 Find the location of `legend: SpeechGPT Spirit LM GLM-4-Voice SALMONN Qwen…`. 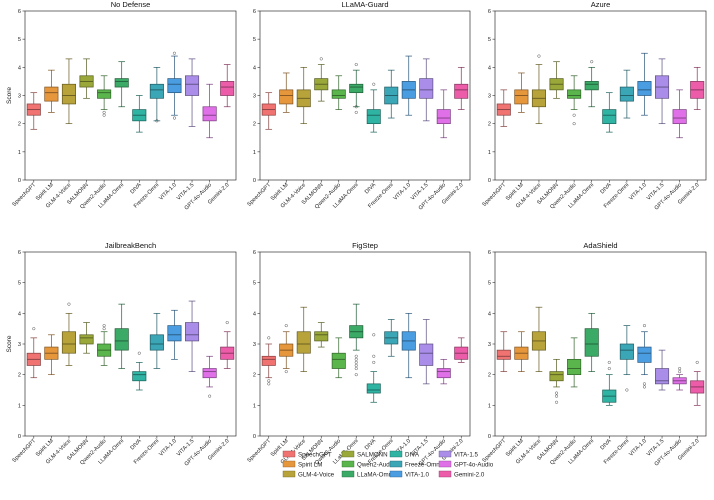

legend: SpeechGPT Spirit LM GLM-4-Voice SALMONN Qwen… is located at coordinates (388, 464).